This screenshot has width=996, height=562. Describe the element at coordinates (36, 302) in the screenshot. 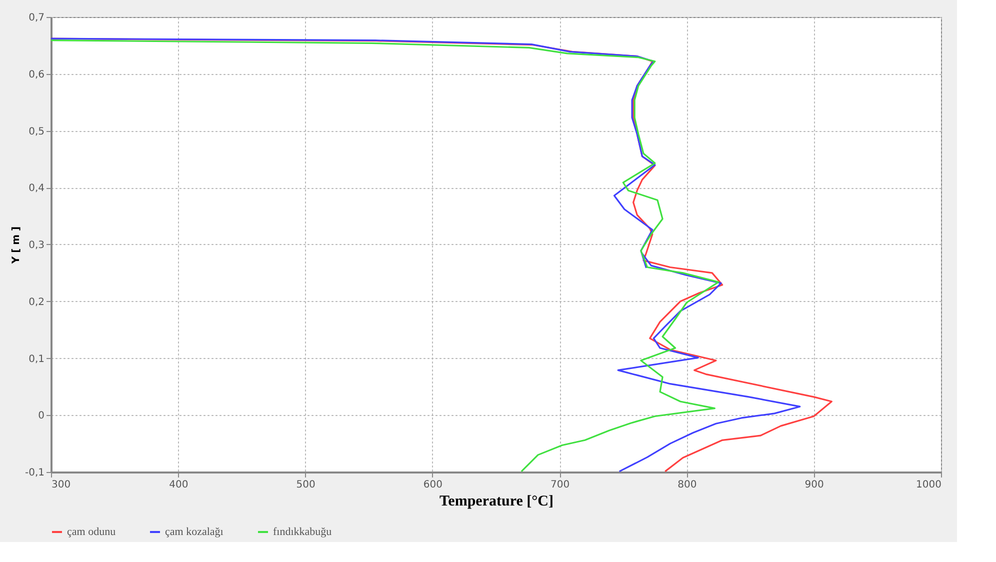

I see `y-tick-label: 0,2` at that location.